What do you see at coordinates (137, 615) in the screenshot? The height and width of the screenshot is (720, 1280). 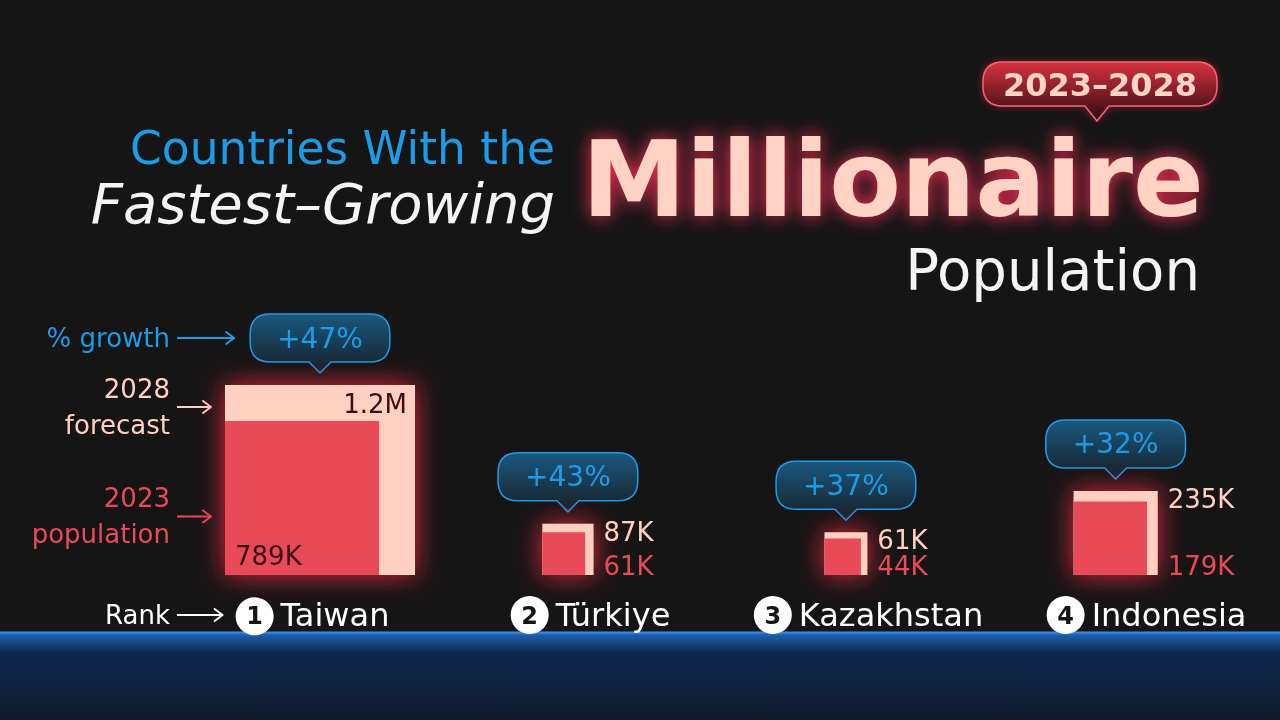 I see `legend-label: Rank` at bounding box center [137, 615].